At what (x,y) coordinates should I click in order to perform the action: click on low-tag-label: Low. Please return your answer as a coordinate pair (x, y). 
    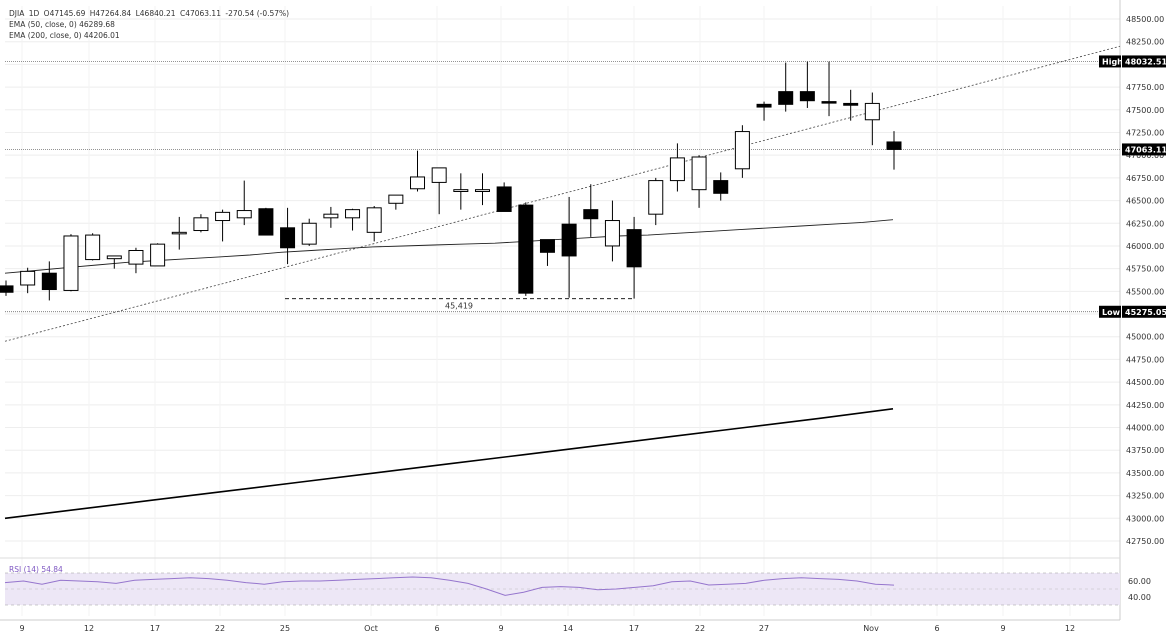
    Looking at the image, I should click on (1111, 312).